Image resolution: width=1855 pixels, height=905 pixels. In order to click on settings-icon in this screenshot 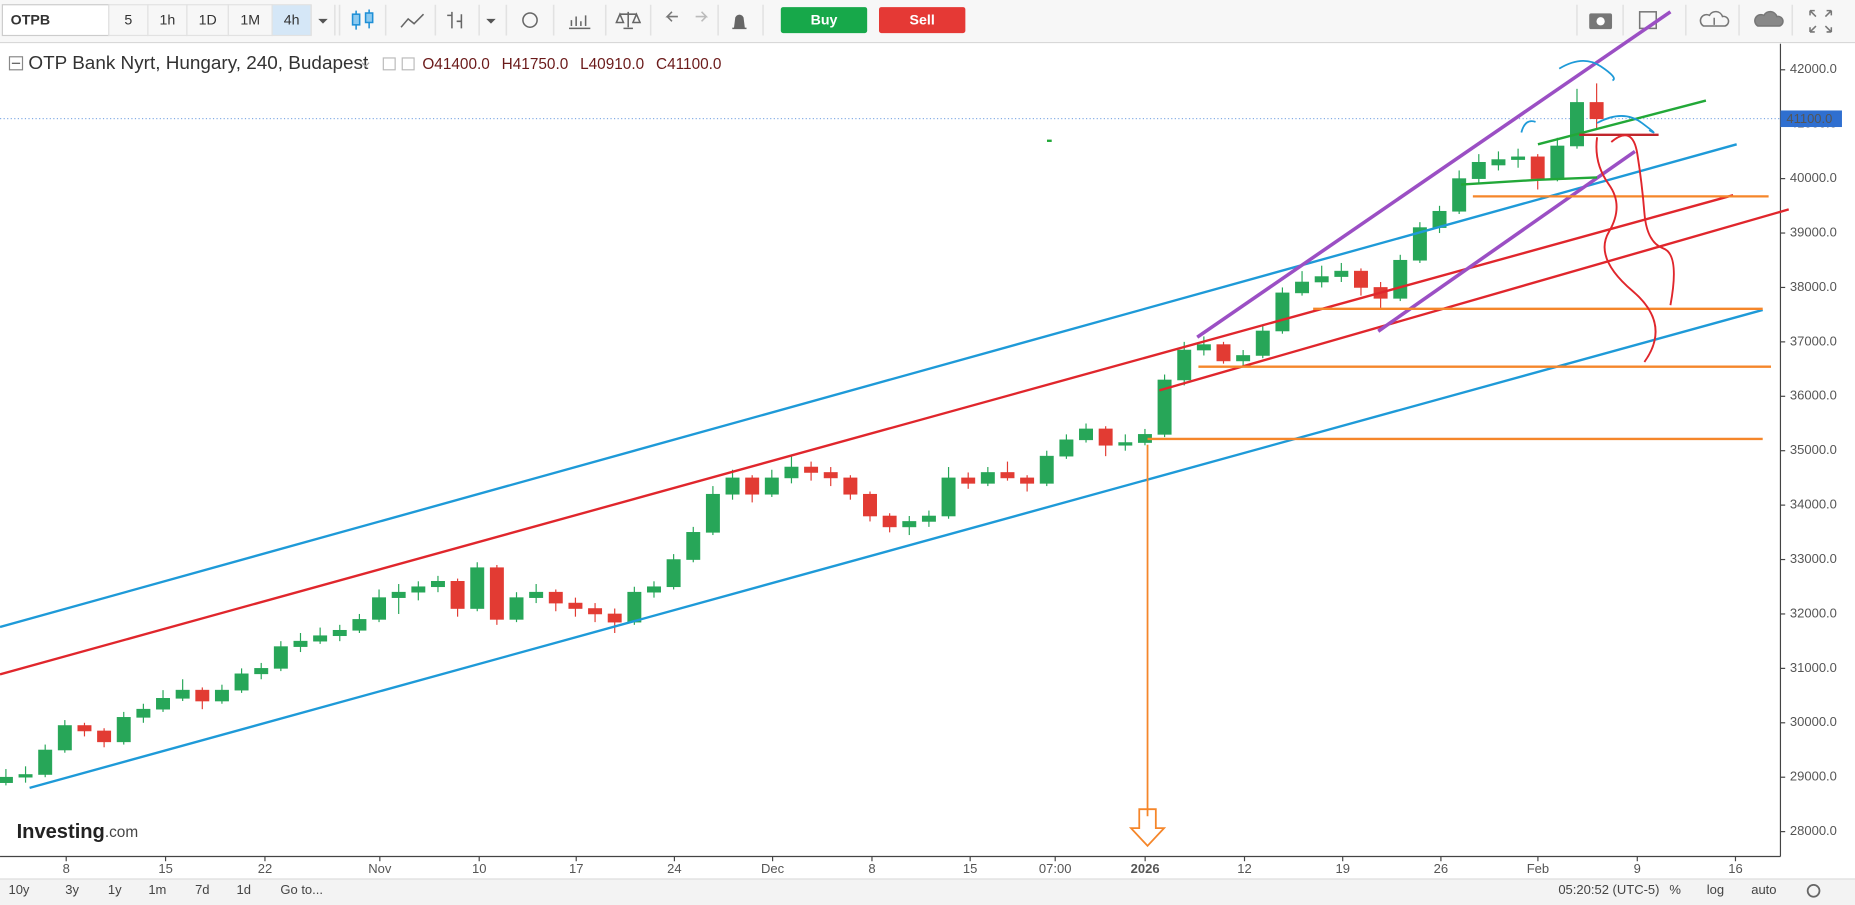, I will do `click(530, 20)`.